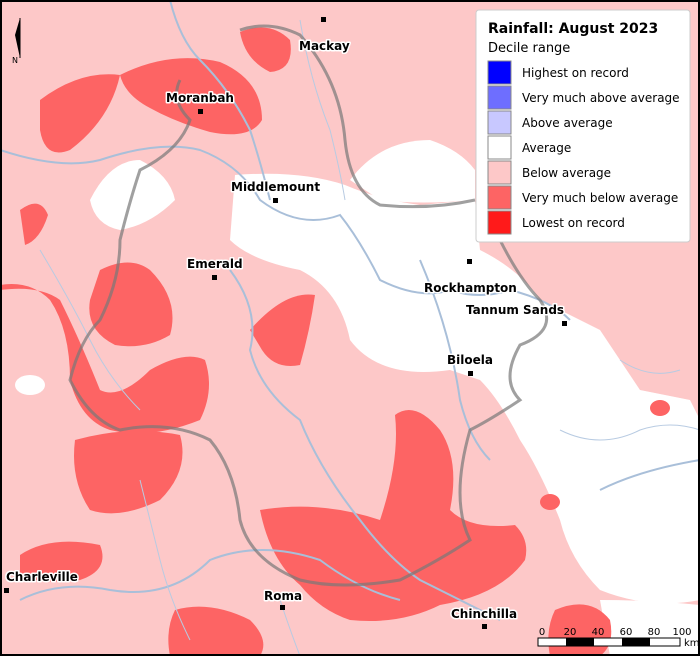 The height and width of the screenshot is (656, 700). I want to click on place-label: Tannum Sands, so click(515, 310).